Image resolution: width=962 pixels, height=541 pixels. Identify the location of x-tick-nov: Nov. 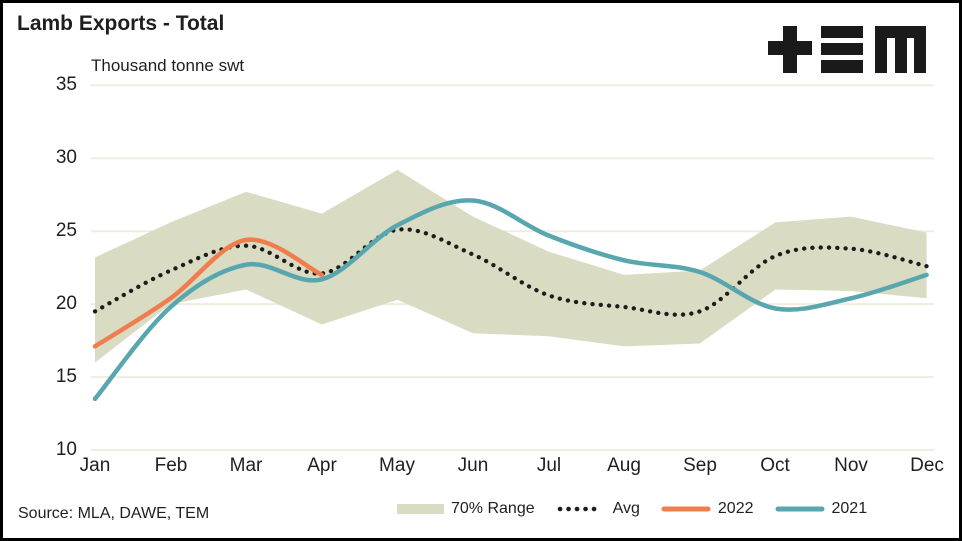
(851, 465).